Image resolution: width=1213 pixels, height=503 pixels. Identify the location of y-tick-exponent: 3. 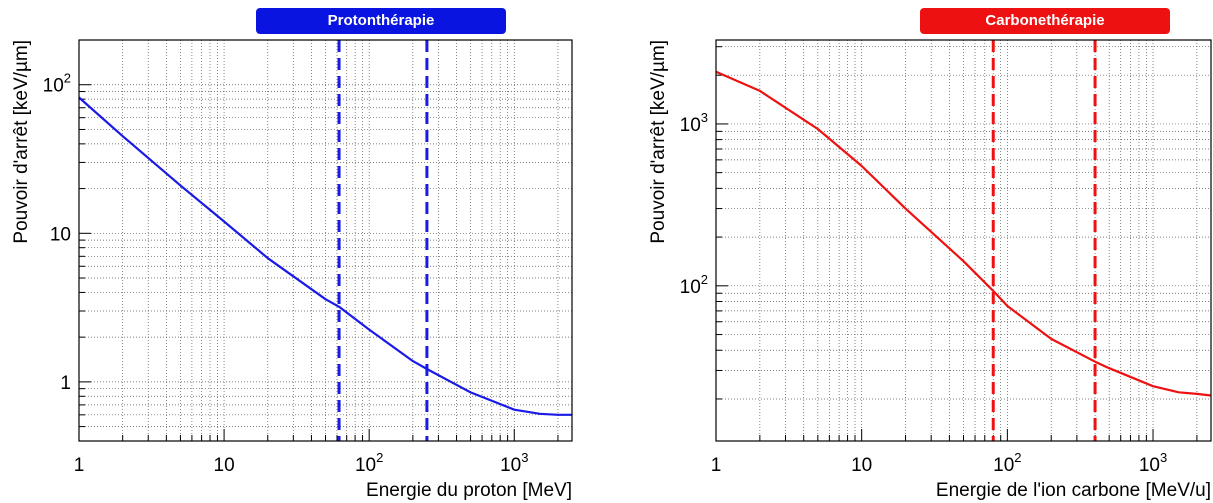
(704, 117).